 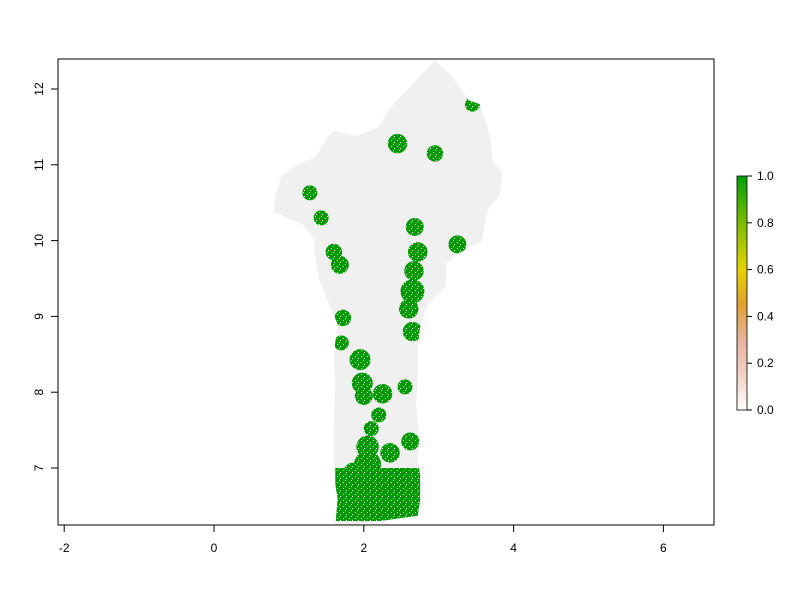 I want to click on legend-tick-label: 0.8, so click(x=765, y=223).